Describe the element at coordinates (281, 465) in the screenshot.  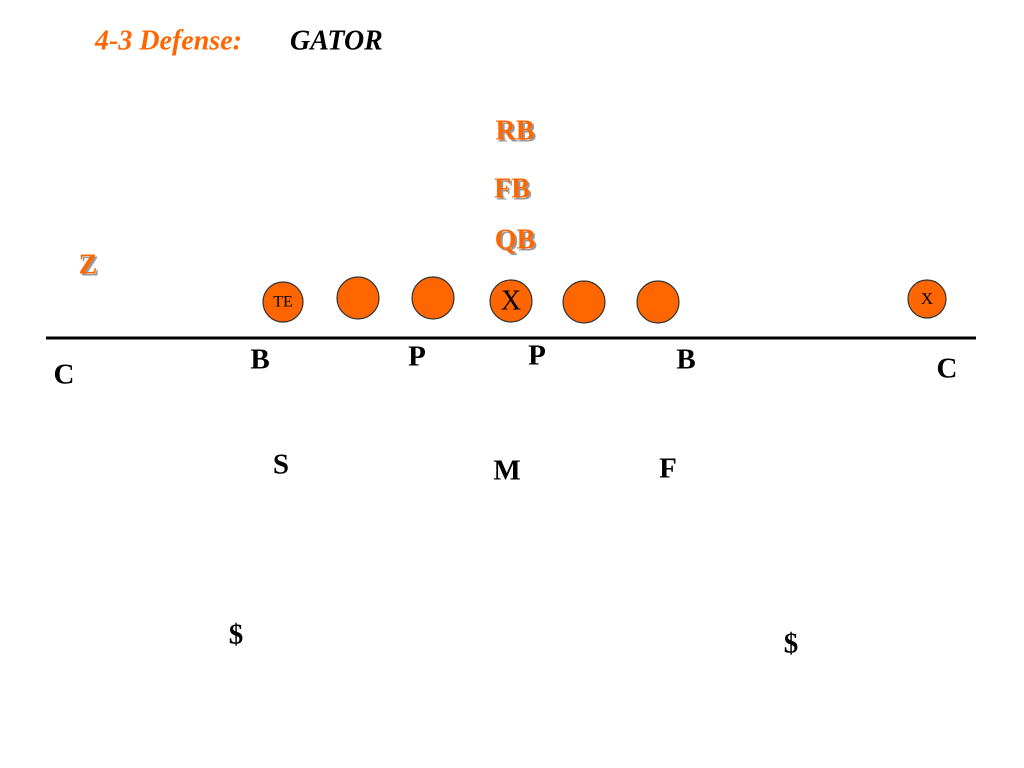
I see `defender: S` at that location.